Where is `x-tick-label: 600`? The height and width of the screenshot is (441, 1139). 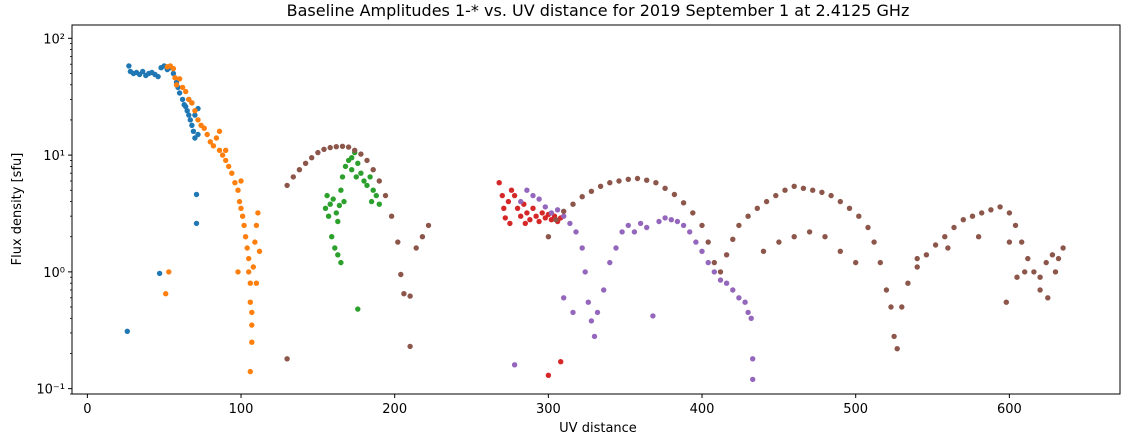
x-tick-label: 600 is located at coordinates (1009, 409).